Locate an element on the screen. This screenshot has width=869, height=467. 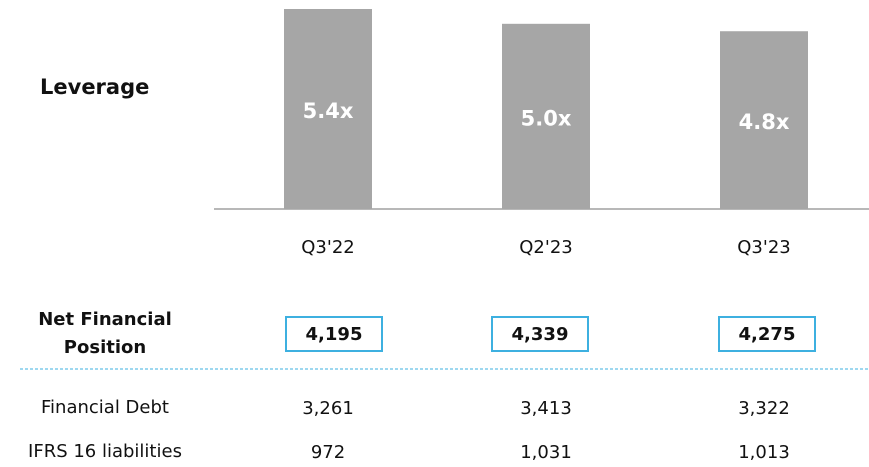
cell: 3,413 is located at coordinates (546, 408).